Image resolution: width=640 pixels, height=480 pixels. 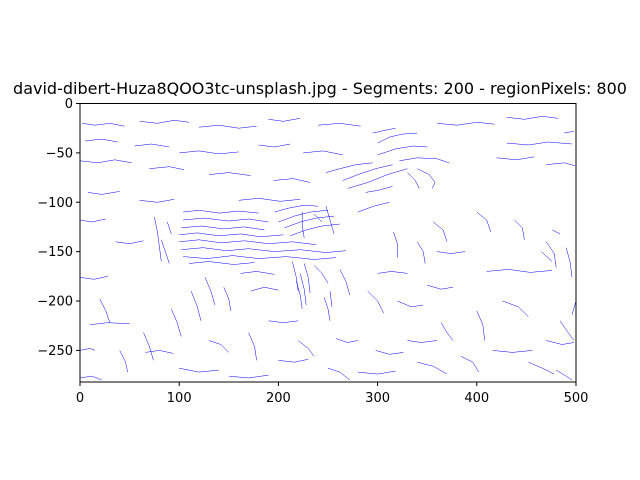 I want to click on y-tick-label-0: 0, so click(x=69, y=104).